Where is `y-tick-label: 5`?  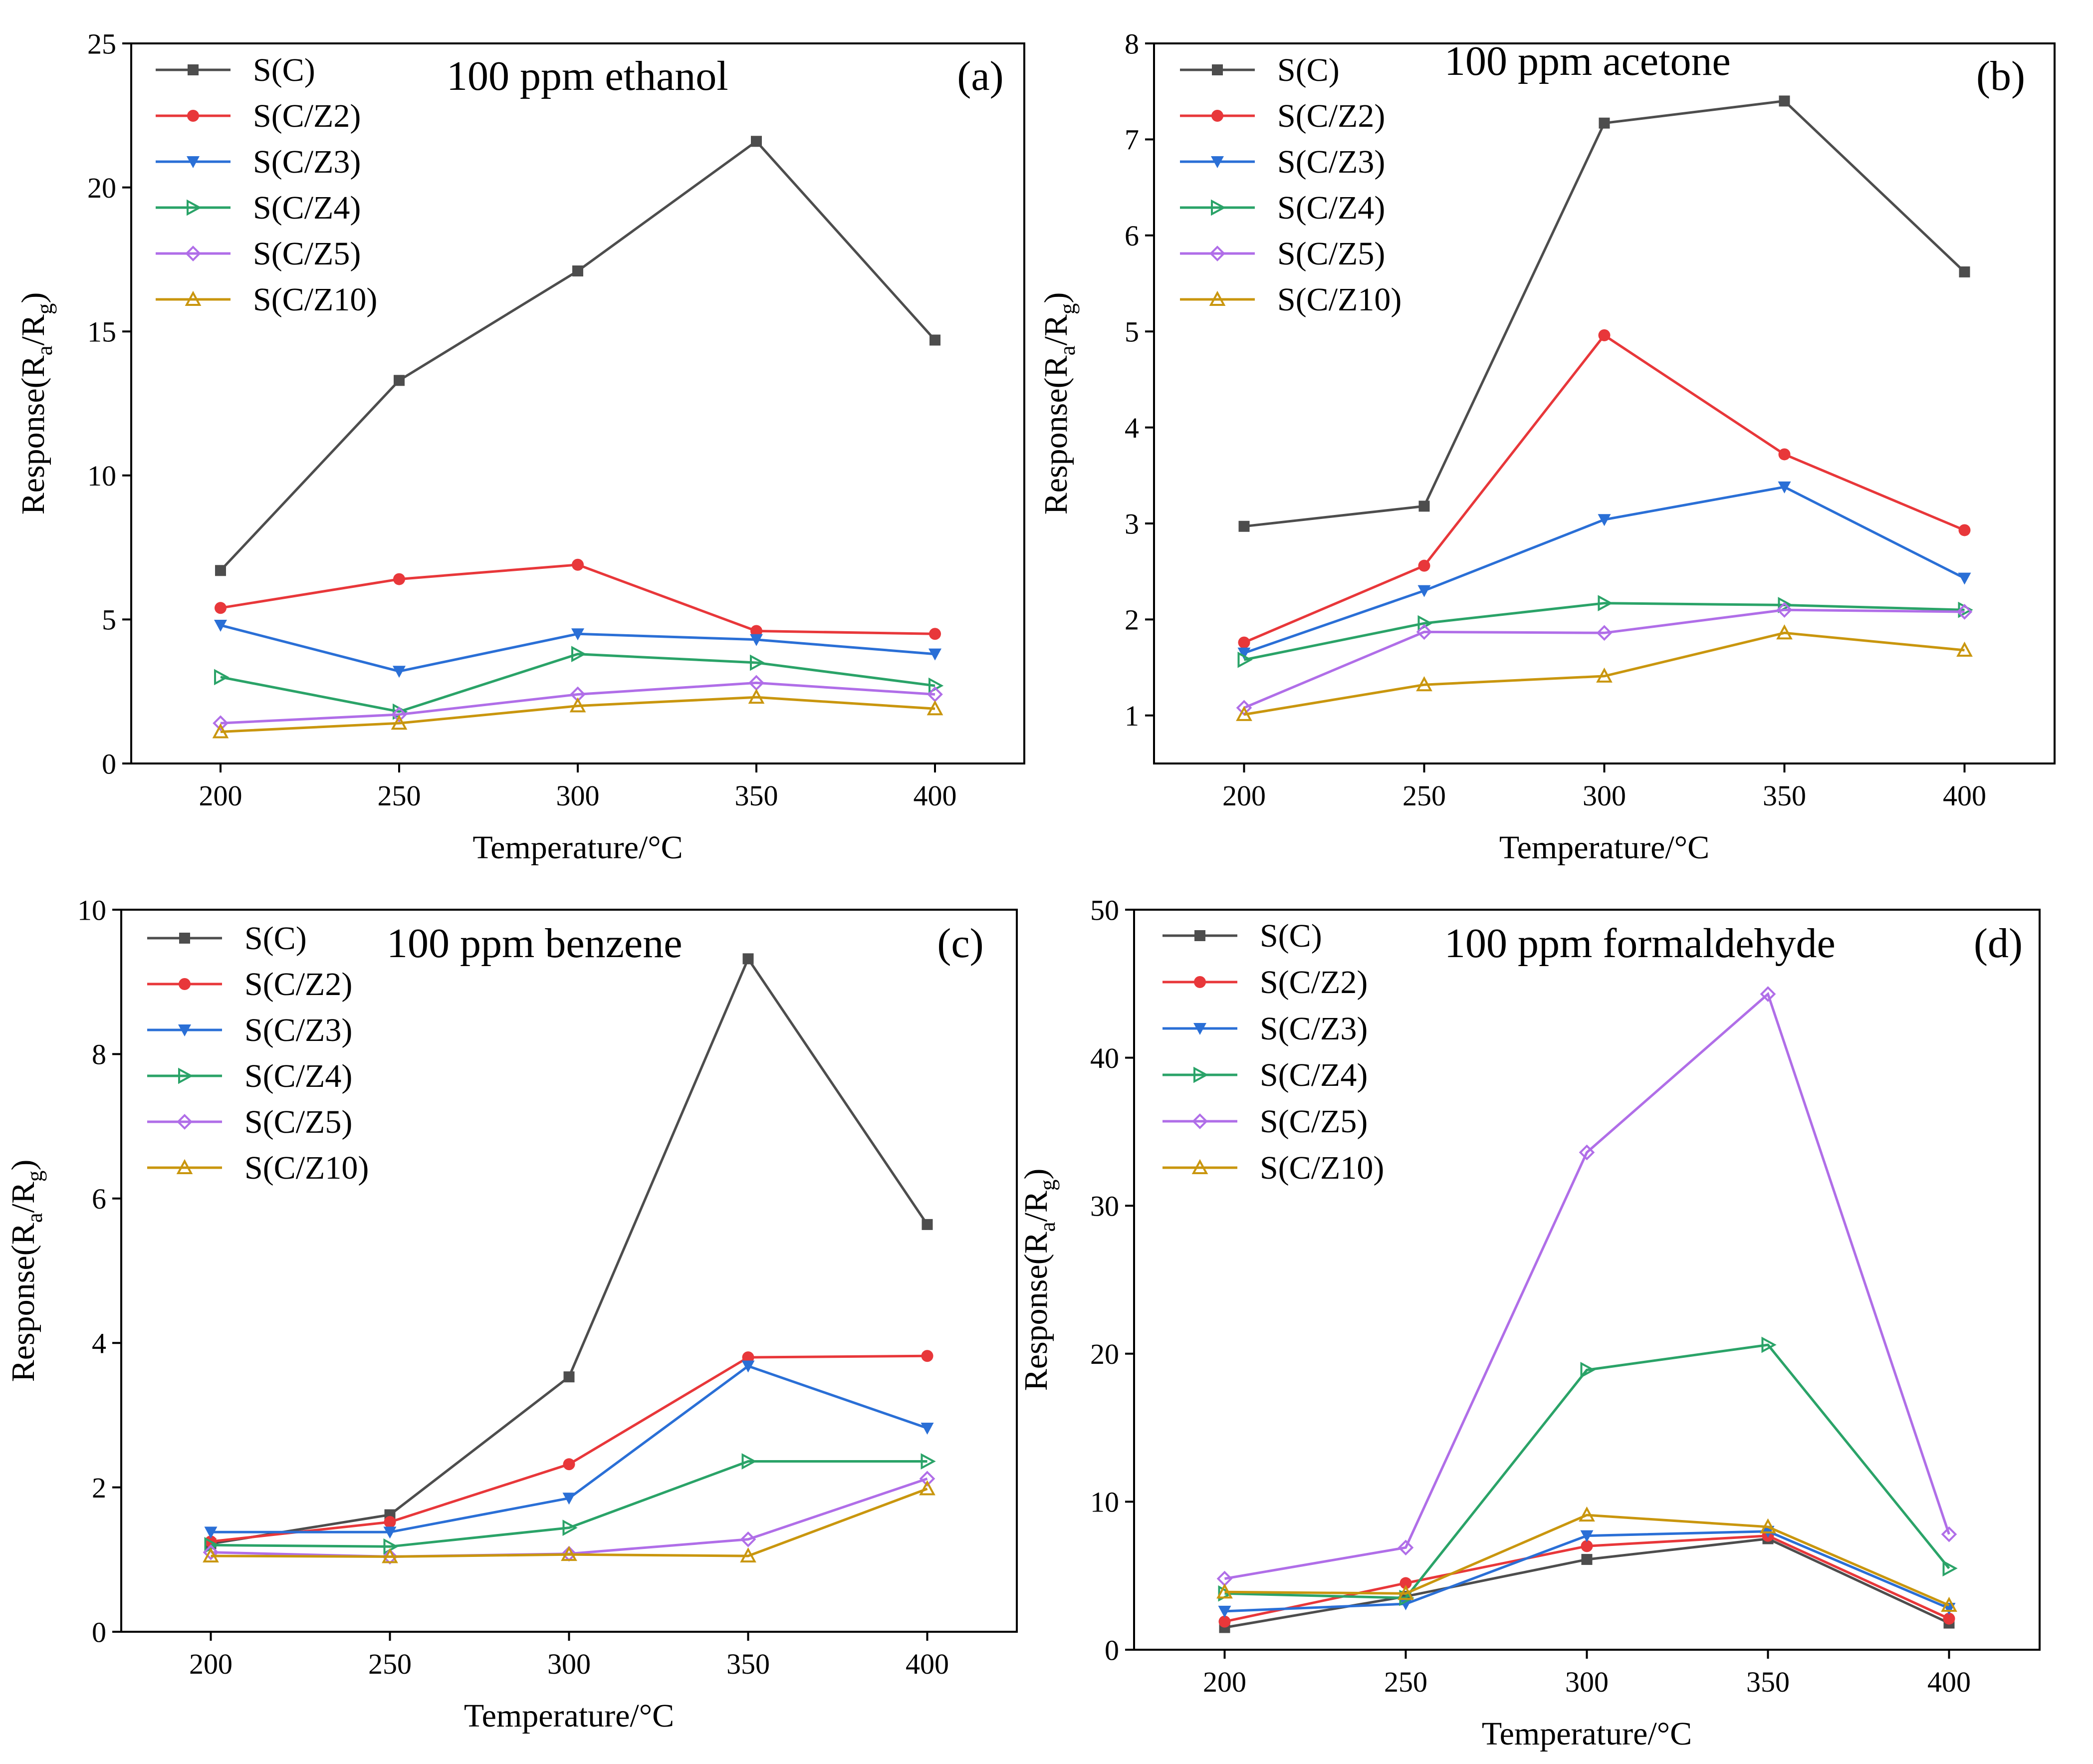 y-tick-label: 5 is located at coordinates (109, 620).